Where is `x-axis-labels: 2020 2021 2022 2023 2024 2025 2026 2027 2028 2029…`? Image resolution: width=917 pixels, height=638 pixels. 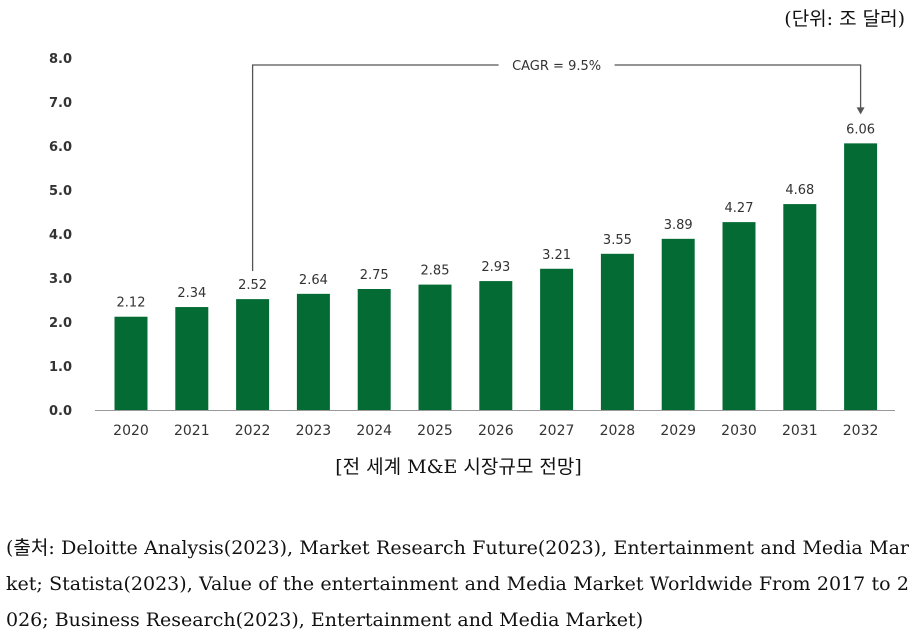
x-axis-labels: 2020 2021 2022 2023 2024 2025 2026 2027 2028 2029… is located at coordinates (495, 431).